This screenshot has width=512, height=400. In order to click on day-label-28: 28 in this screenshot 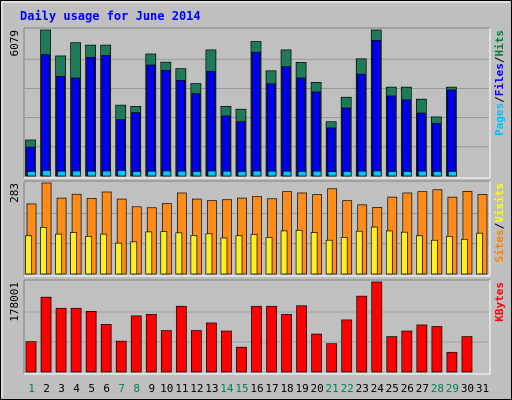, I will do `click(437, 388)`.